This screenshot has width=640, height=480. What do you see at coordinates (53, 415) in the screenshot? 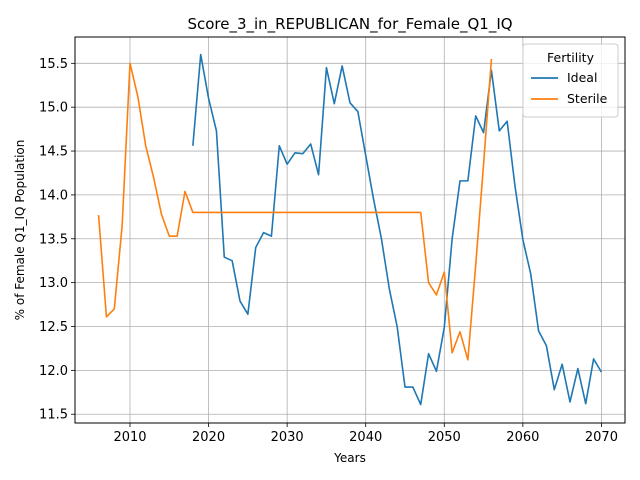
I see `y-tick-label: 11.5` at bounding box center [53, 415].